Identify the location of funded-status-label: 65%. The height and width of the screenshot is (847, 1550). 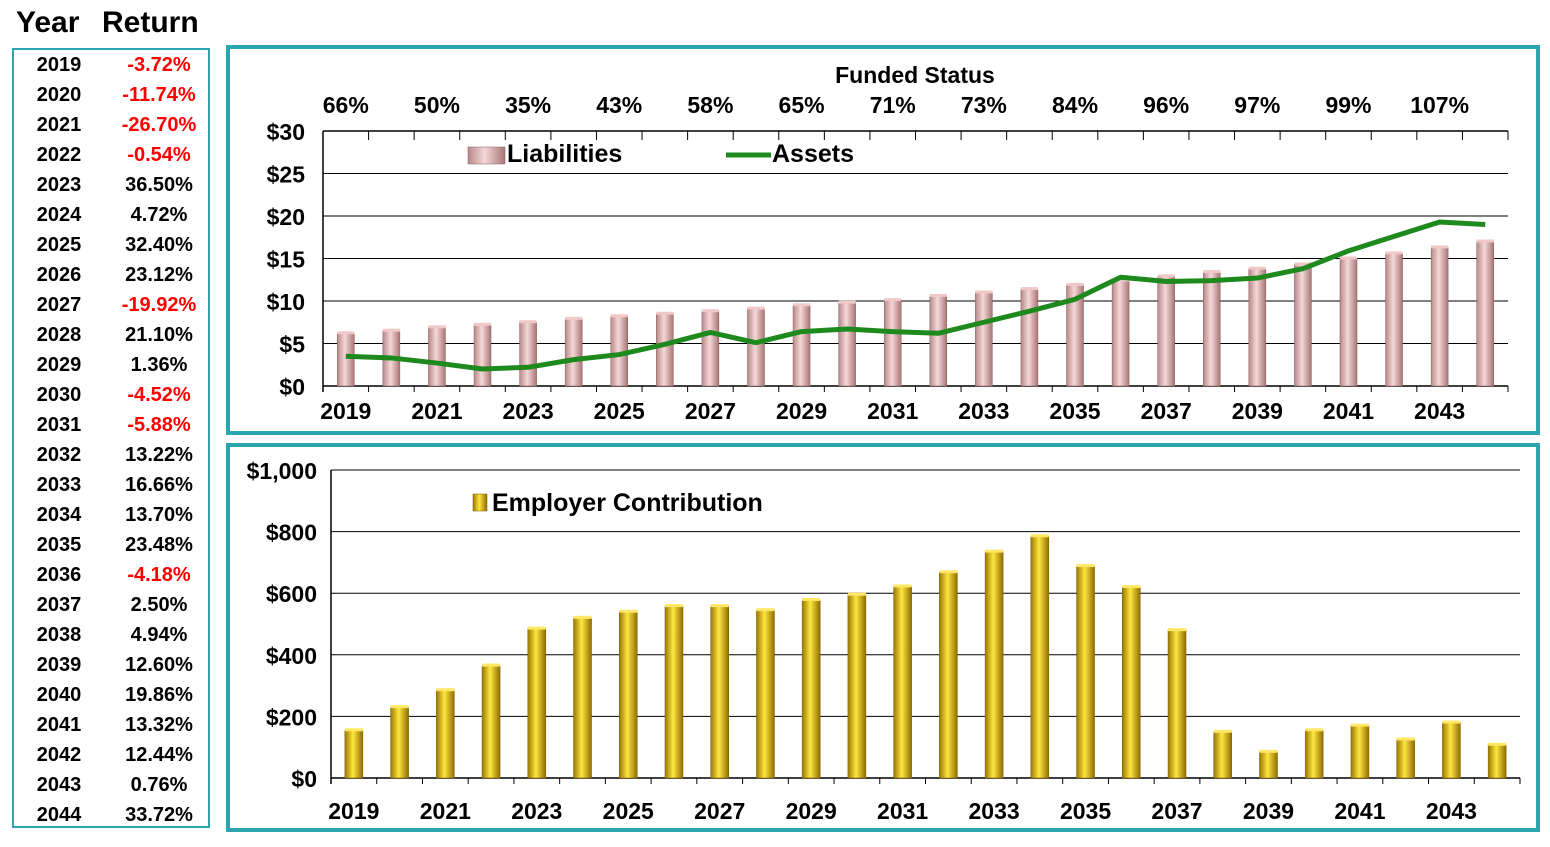
(802, 105).